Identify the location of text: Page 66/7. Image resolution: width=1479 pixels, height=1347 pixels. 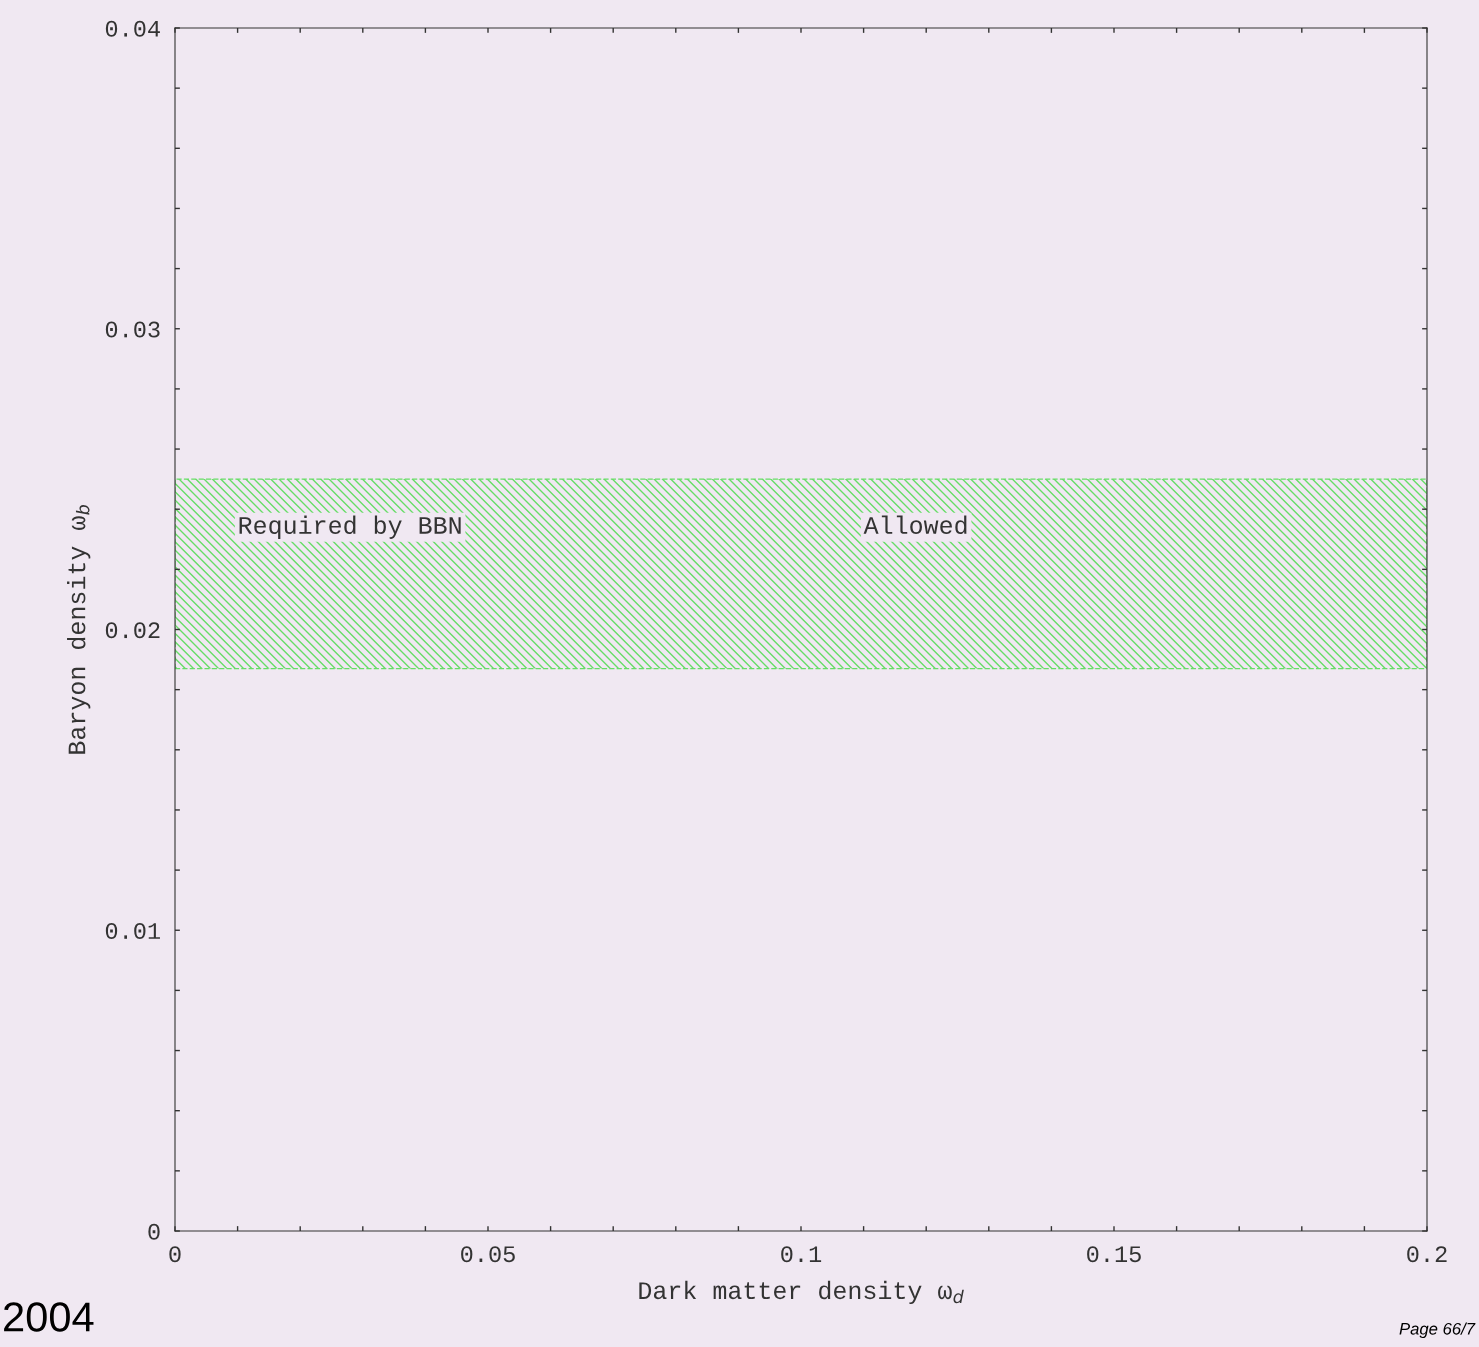
(1437, 1330).